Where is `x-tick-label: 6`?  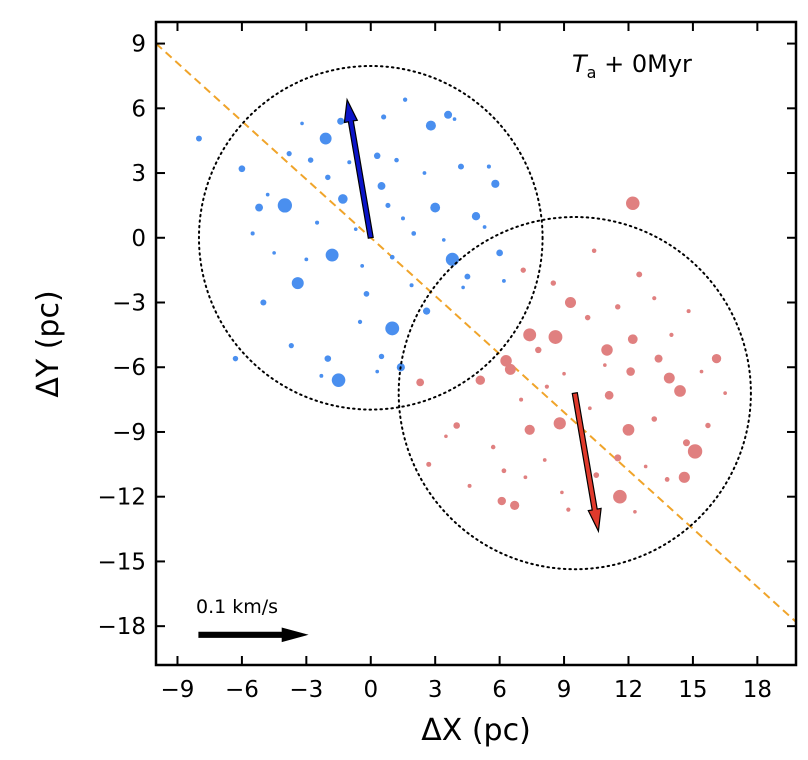
x-tick-label: 6 is located at coordinates (499, 690).